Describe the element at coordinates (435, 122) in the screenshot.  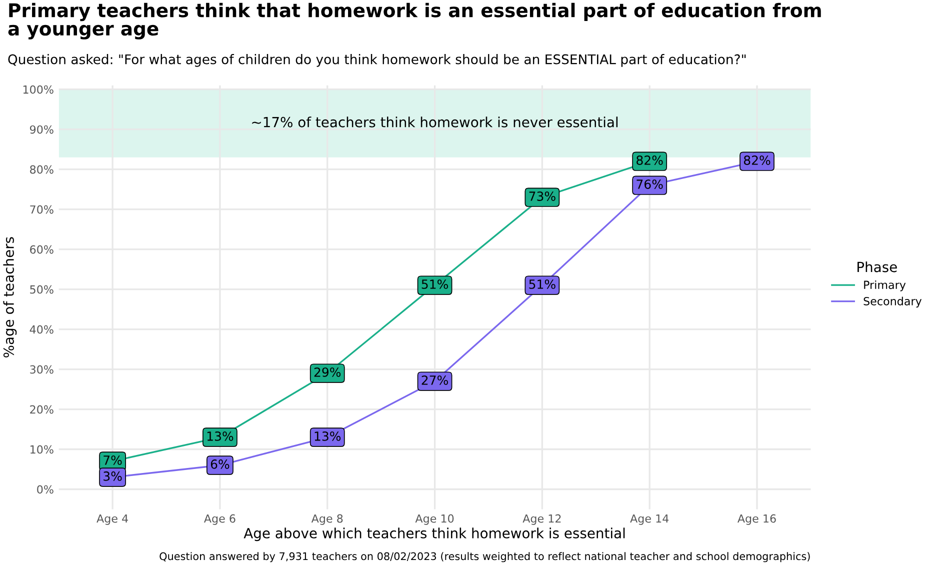
I see `band-label: ~17% of teachers think homework is never essential` at that location.